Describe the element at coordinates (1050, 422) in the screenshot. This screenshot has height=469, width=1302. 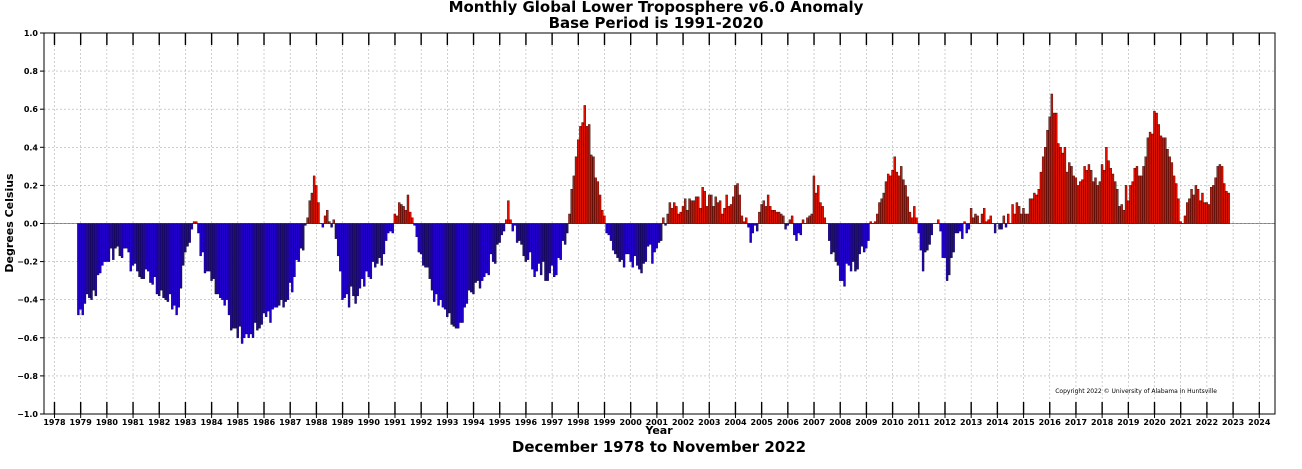
I see `x-tick-label: 2016` at that location.